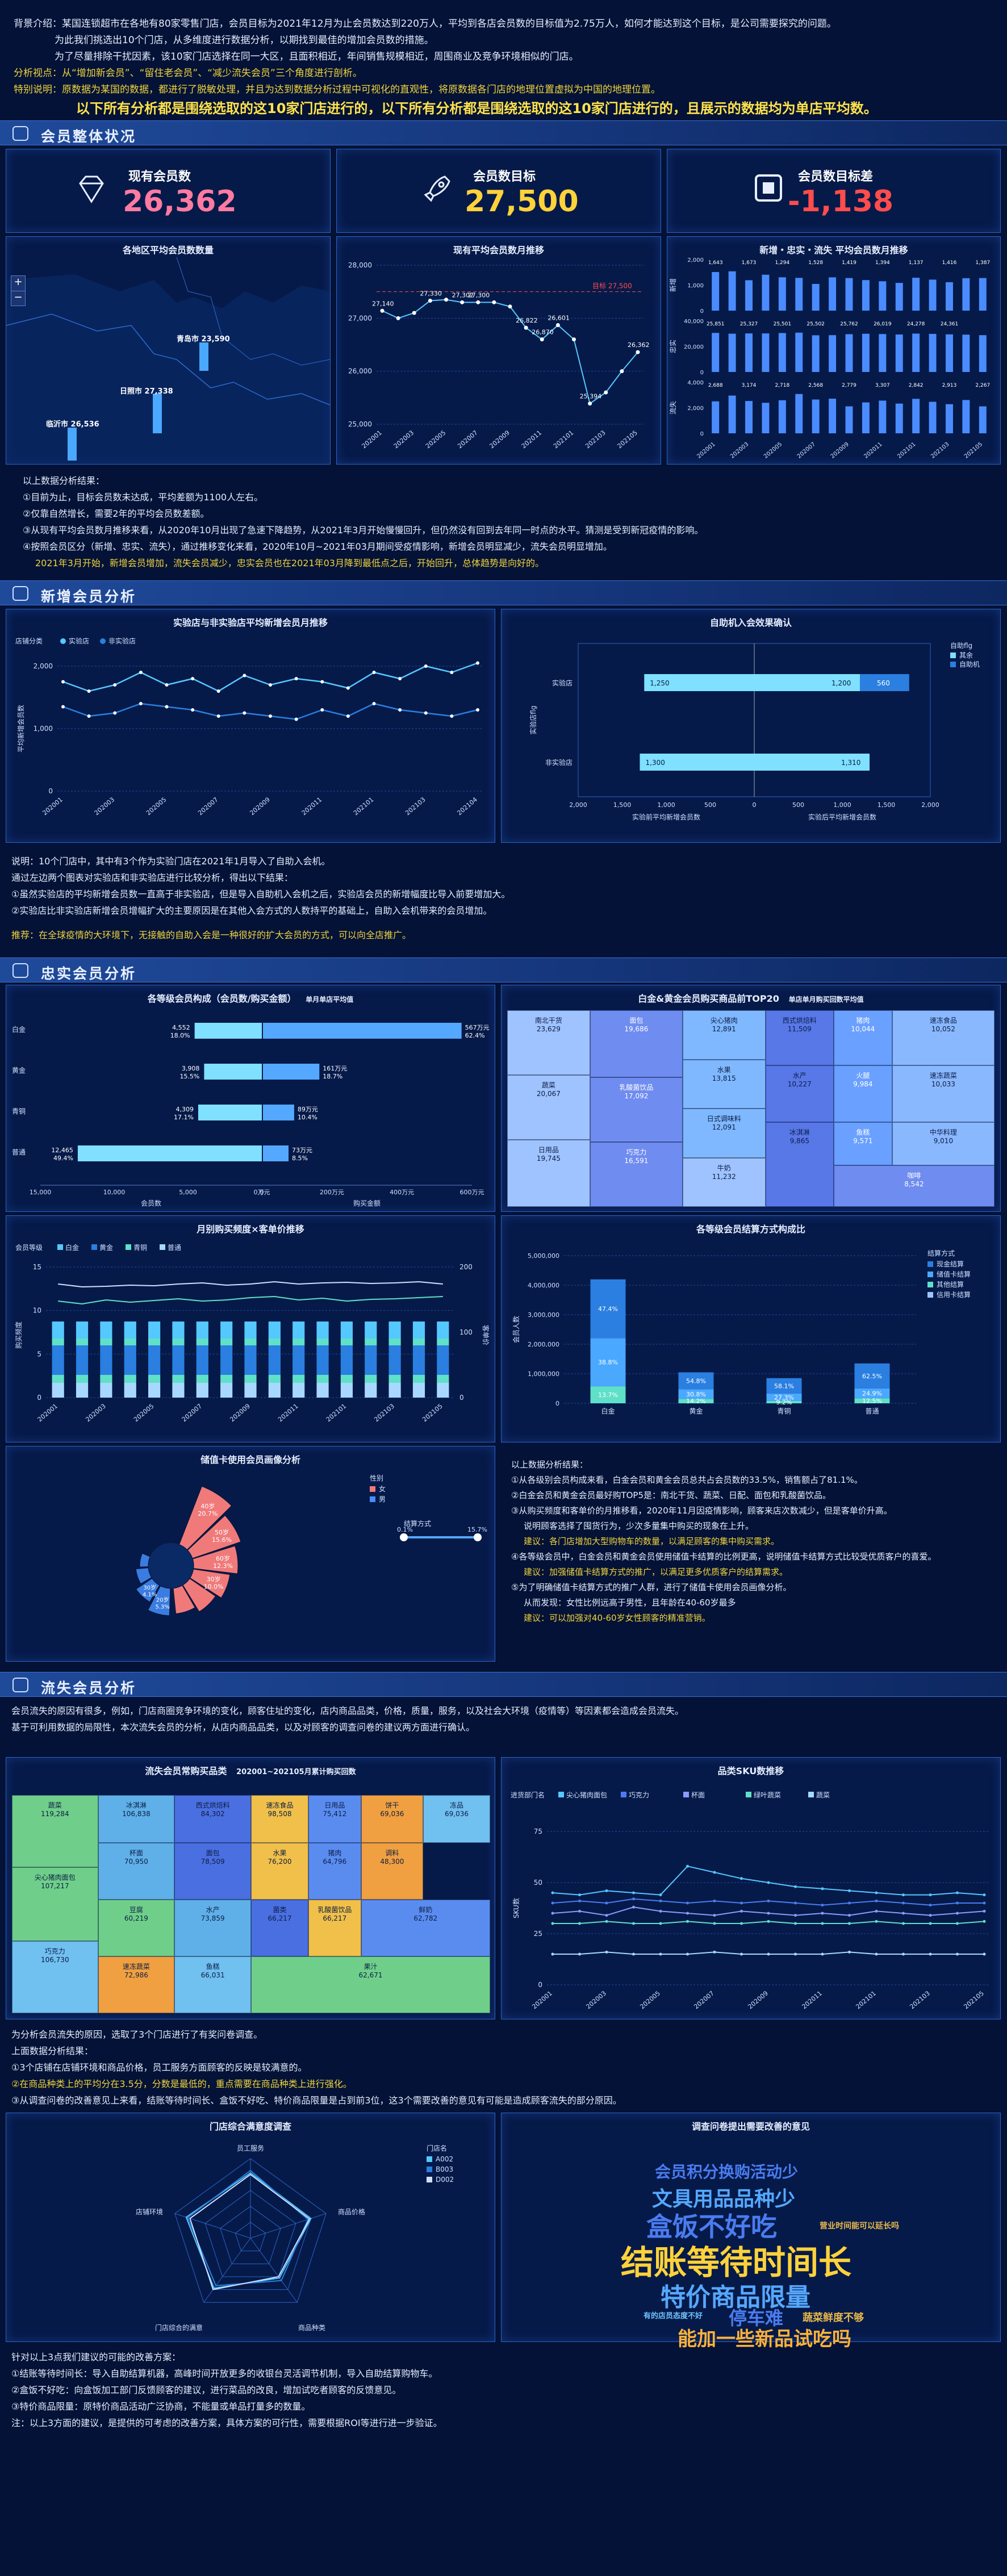 The width and height of the screenshot is (1007, 2576). I want to click on radar-axis, so click(227, 2270).